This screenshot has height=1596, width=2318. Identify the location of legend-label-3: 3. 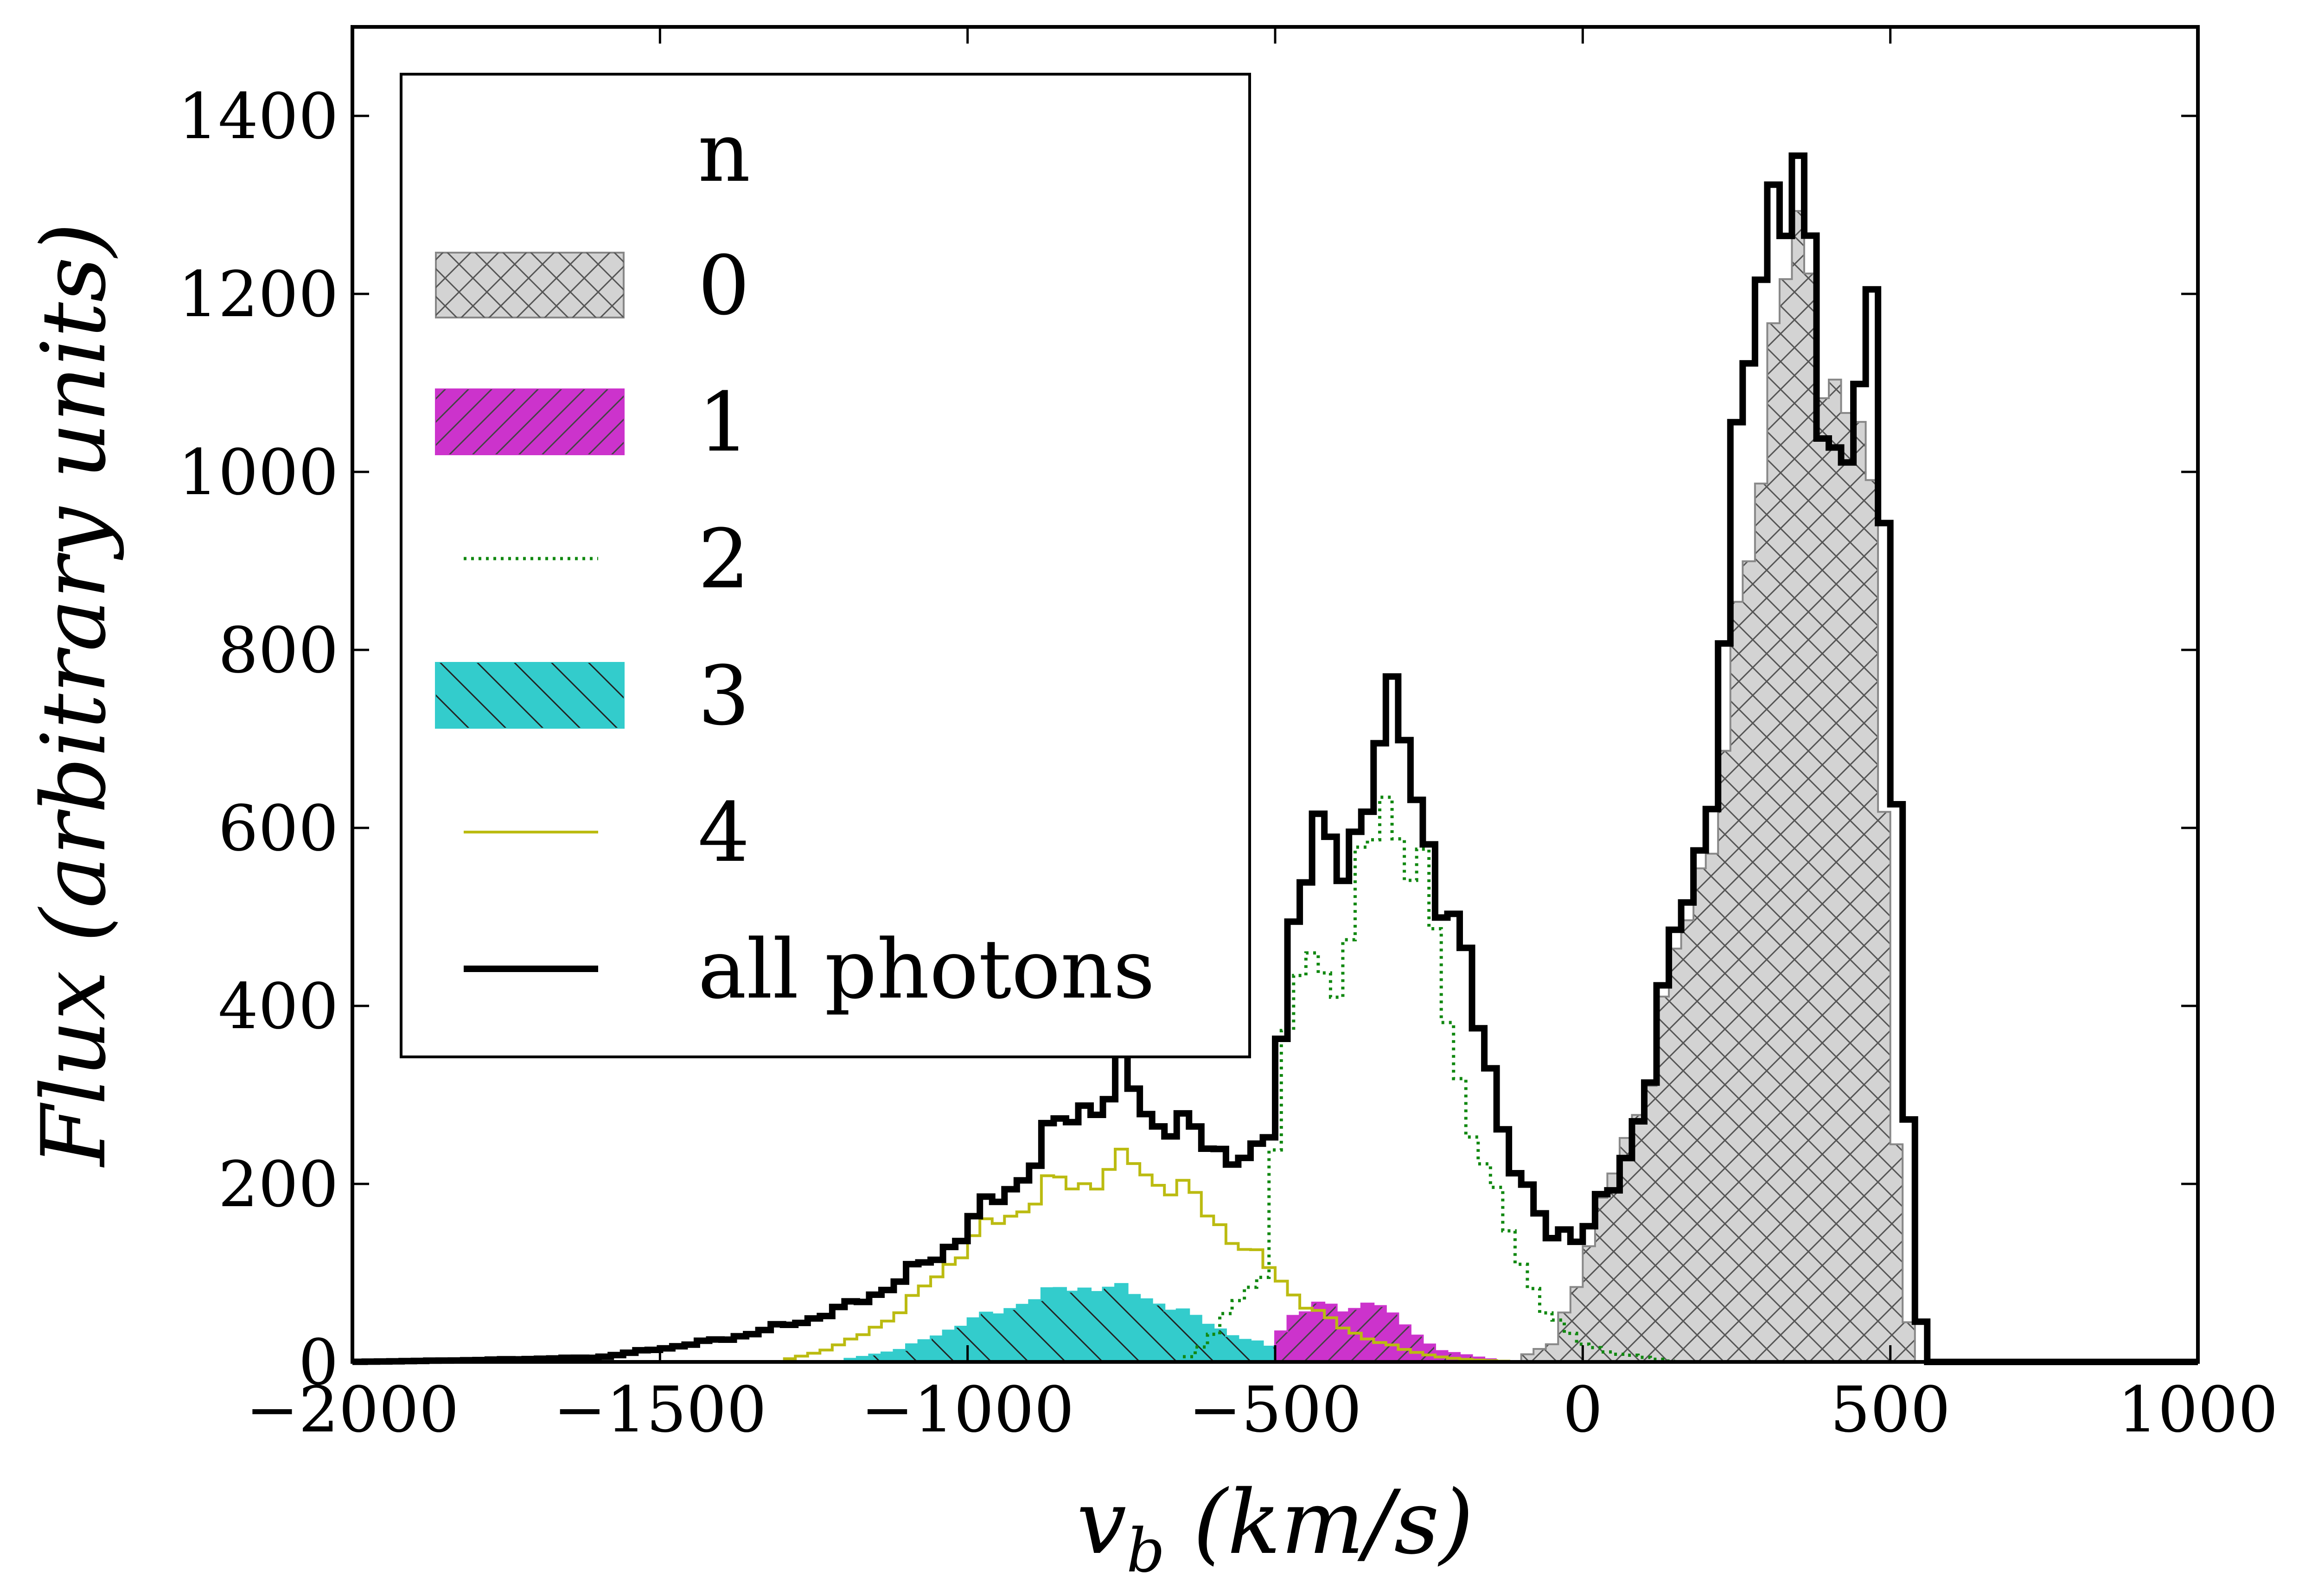
(724, 696).